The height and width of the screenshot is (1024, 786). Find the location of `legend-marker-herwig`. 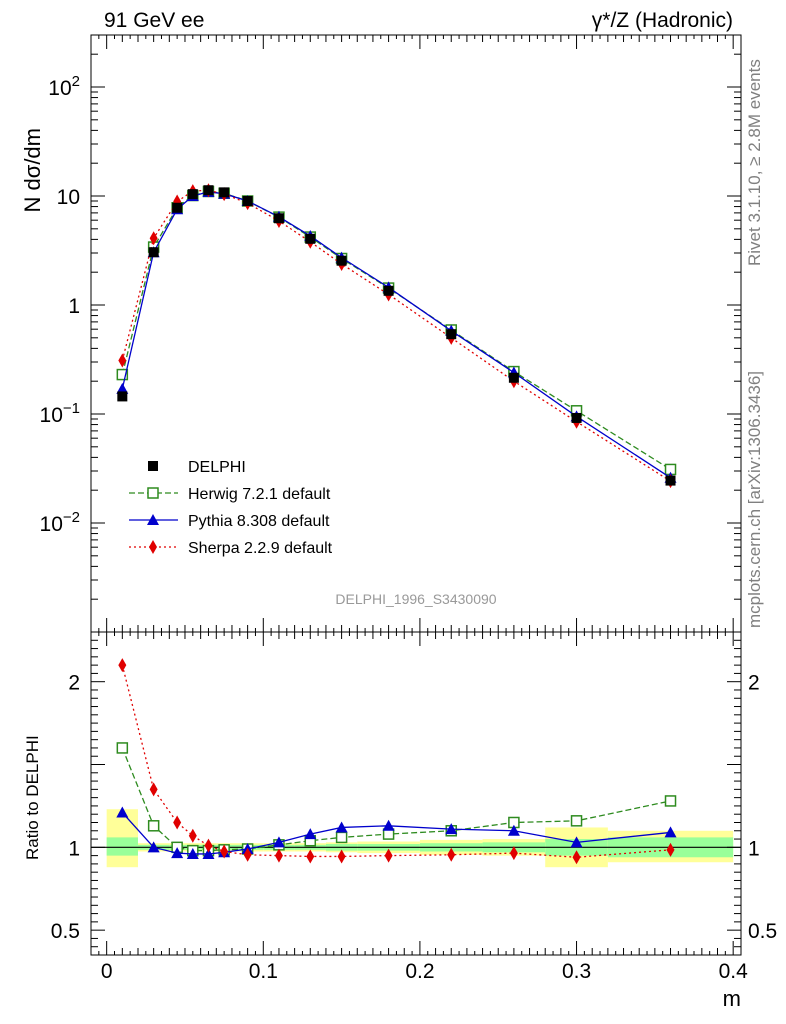

legend-marker-herwig is located at coordinates (153, 493).